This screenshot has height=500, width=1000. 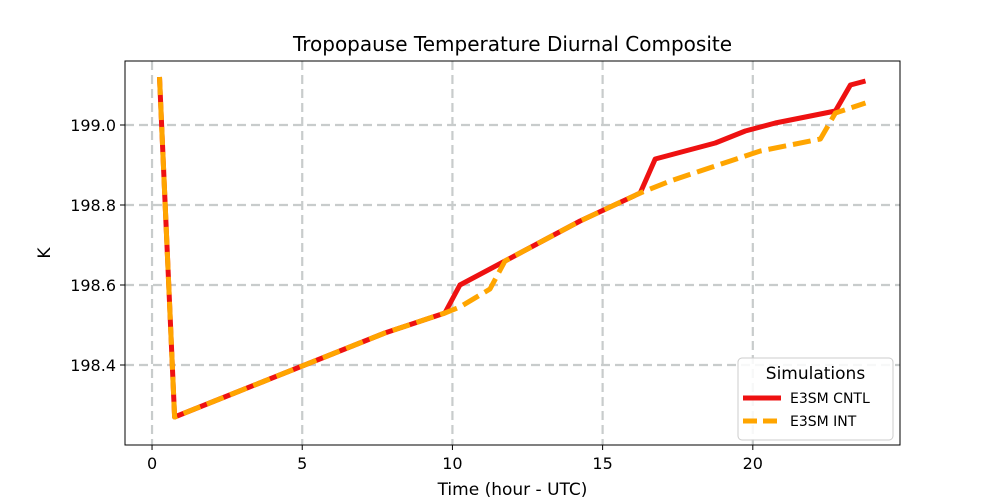 What do you see at coordinates (93, 365) in the screenshot?
I see `y-tick-label: 198.4` at bounding box center [93, 365].